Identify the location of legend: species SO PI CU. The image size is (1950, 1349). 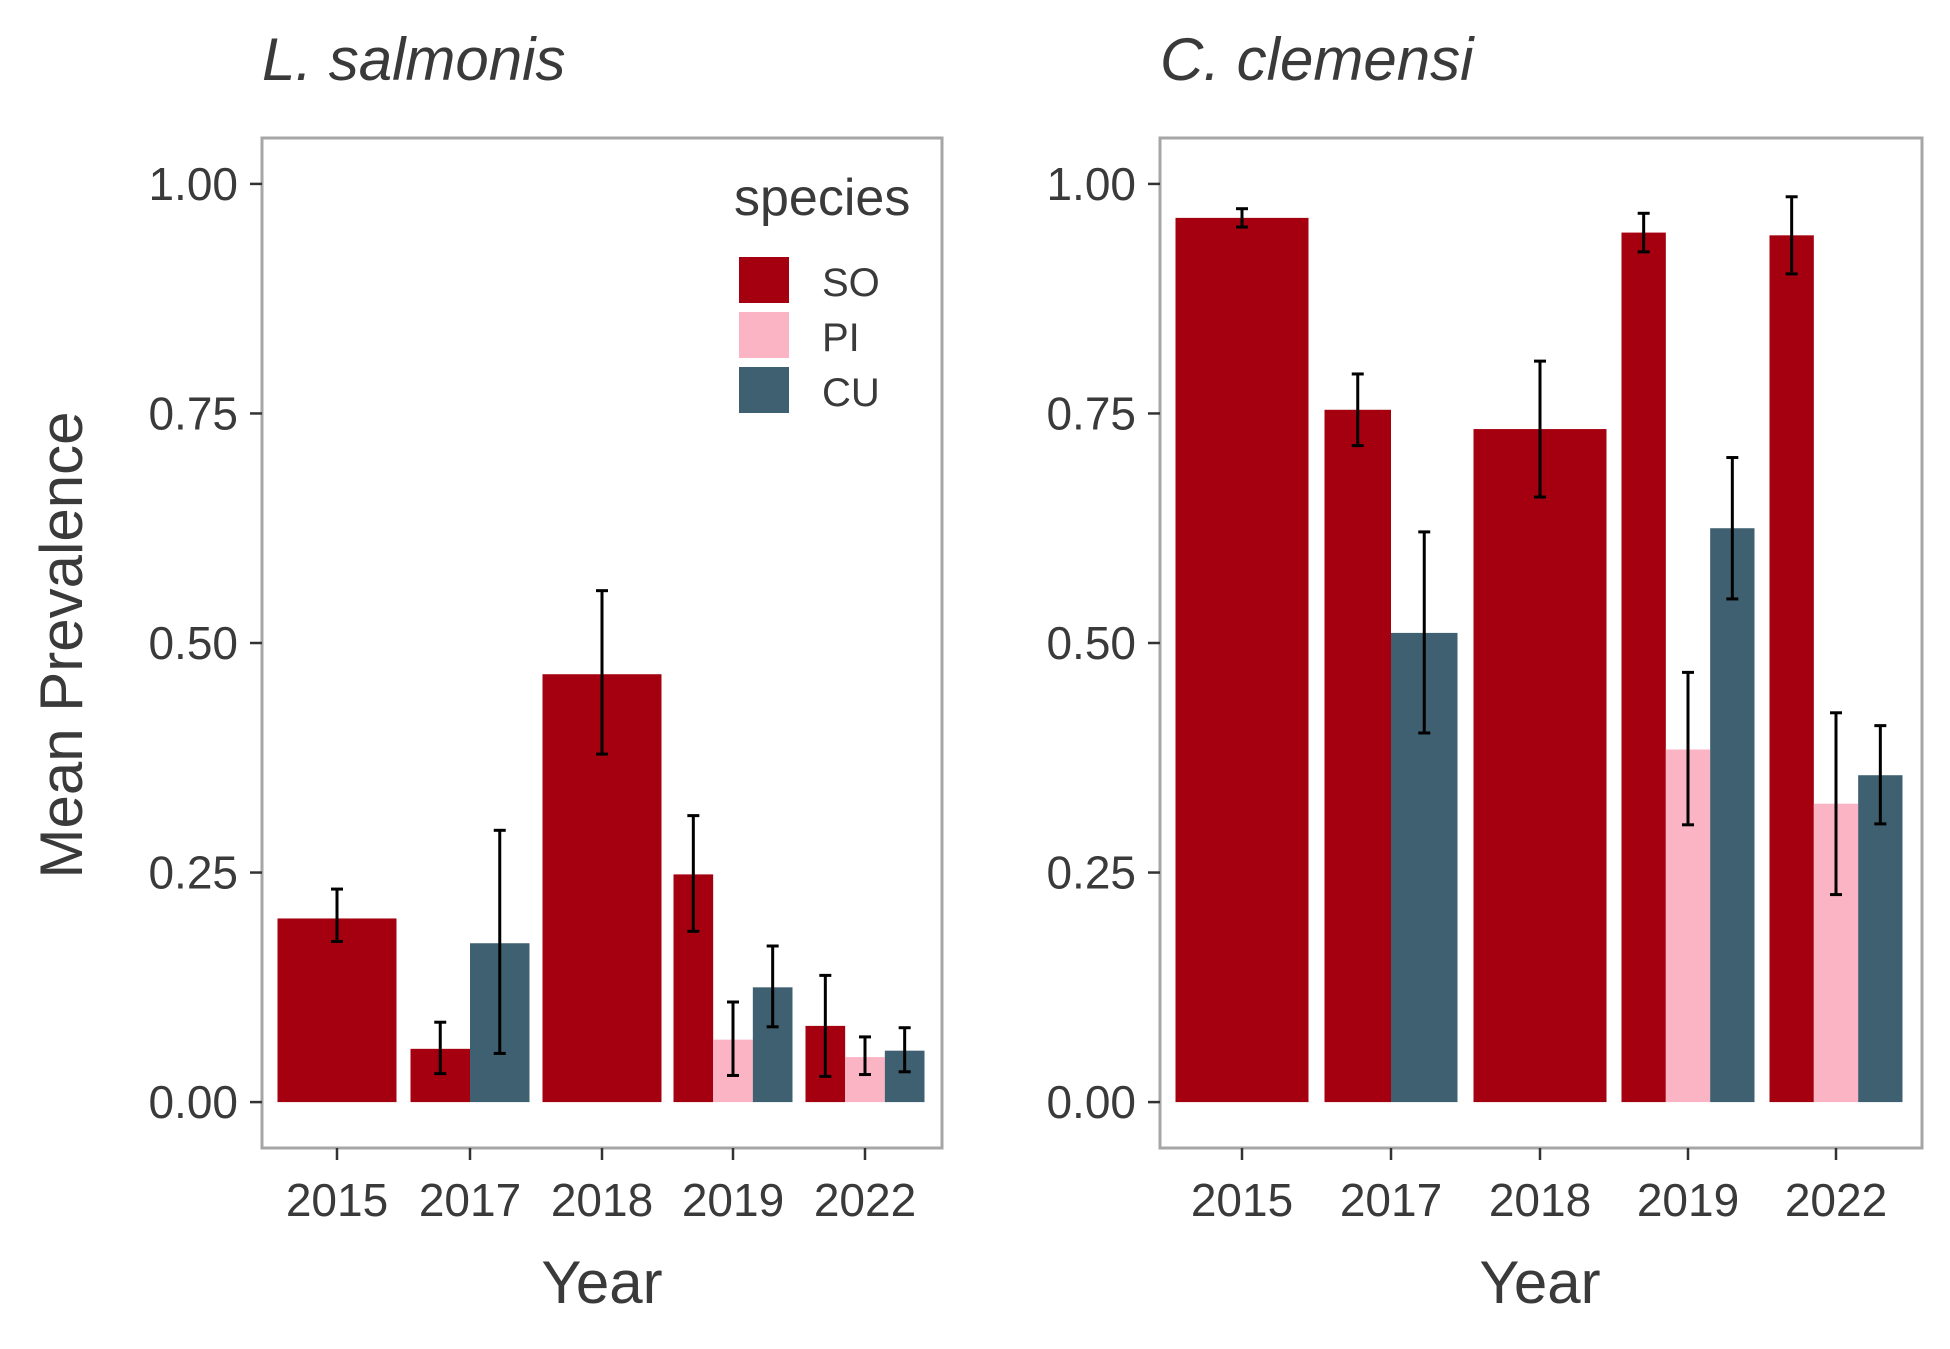
(822, 292).